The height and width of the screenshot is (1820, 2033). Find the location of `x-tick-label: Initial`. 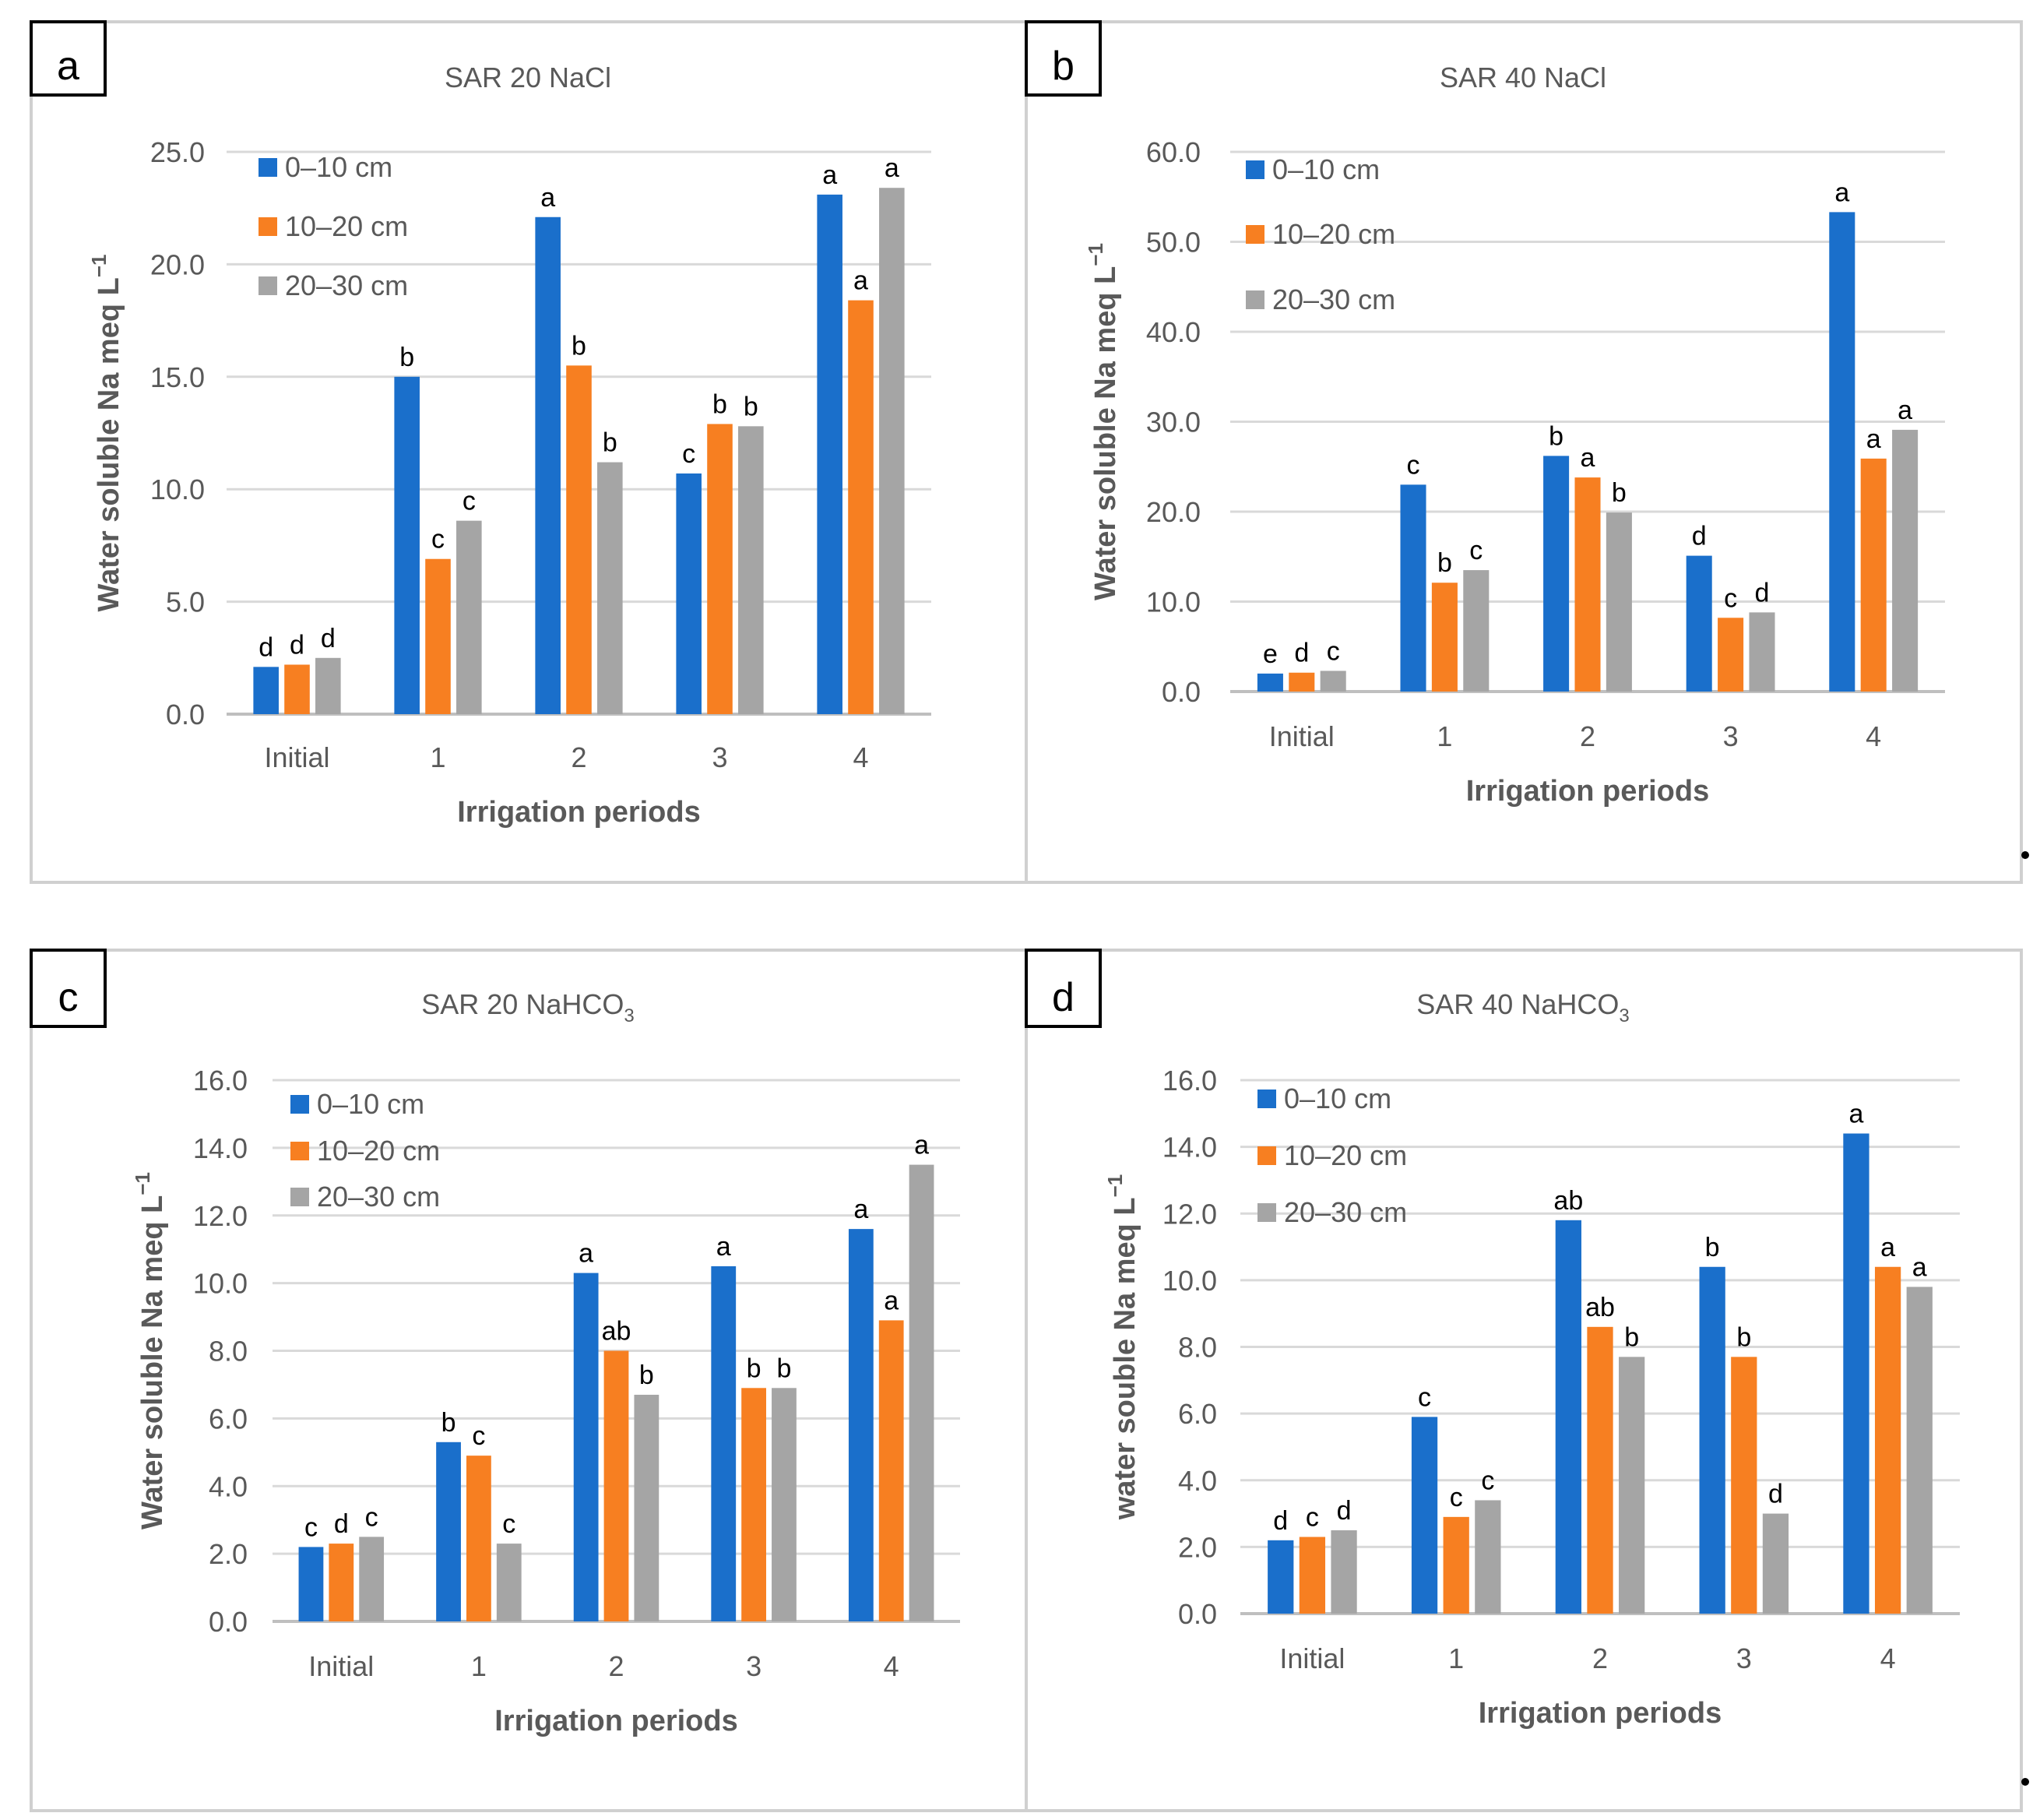

x-tick-label: Initial is located at coordinates (1302, 736).